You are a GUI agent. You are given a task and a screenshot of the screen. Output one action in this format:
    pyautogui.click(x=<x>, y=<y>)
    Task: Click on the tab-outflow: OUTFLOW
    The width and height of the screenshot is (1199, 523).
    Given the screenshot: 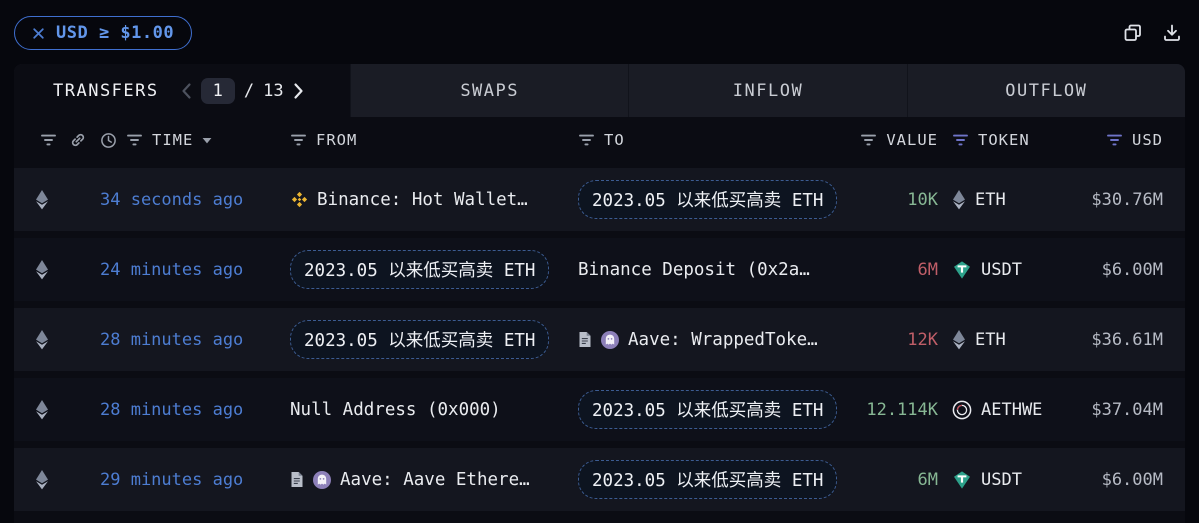 What is the action you would take?
    pyautogui.click(x=1045, y=90)
    